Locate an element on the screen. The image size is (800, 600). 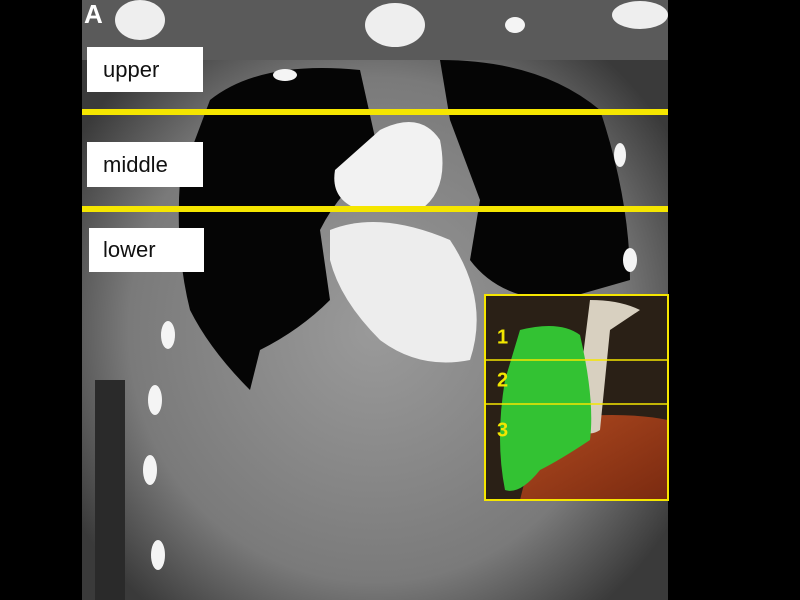
segment-label: 2 is located at coordinates (502, 380).